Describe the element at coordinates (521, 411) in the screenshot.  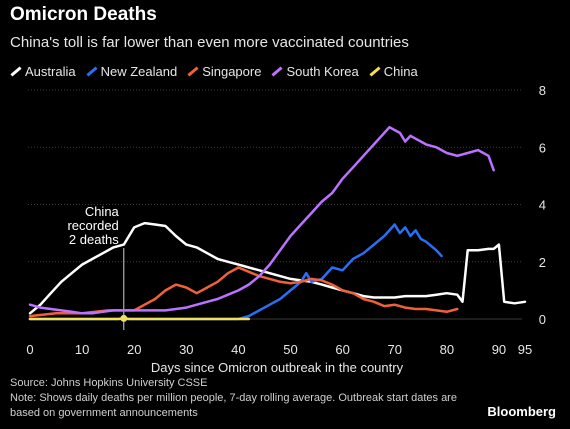
I see `brand-logo: Bloomberg` at that location.